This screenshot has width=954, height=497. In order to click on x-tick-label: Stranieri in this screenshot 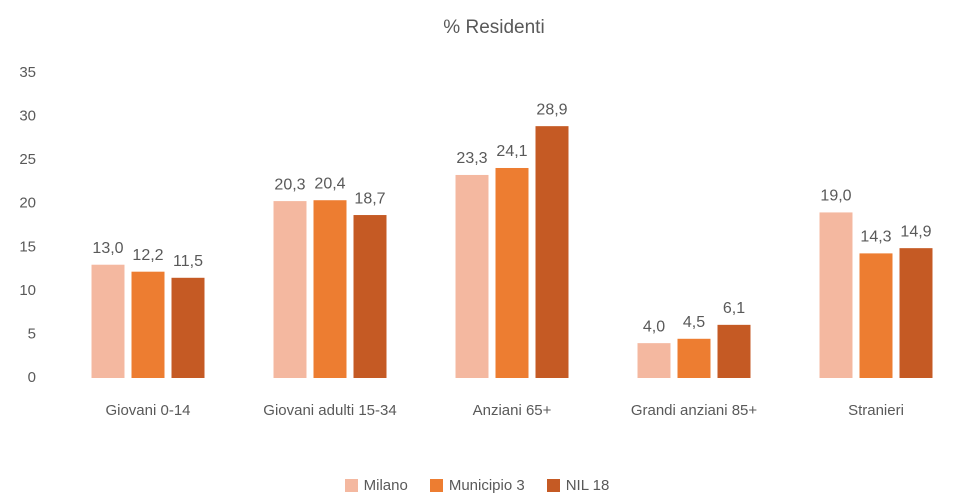, I will do `click(876, 410)`.